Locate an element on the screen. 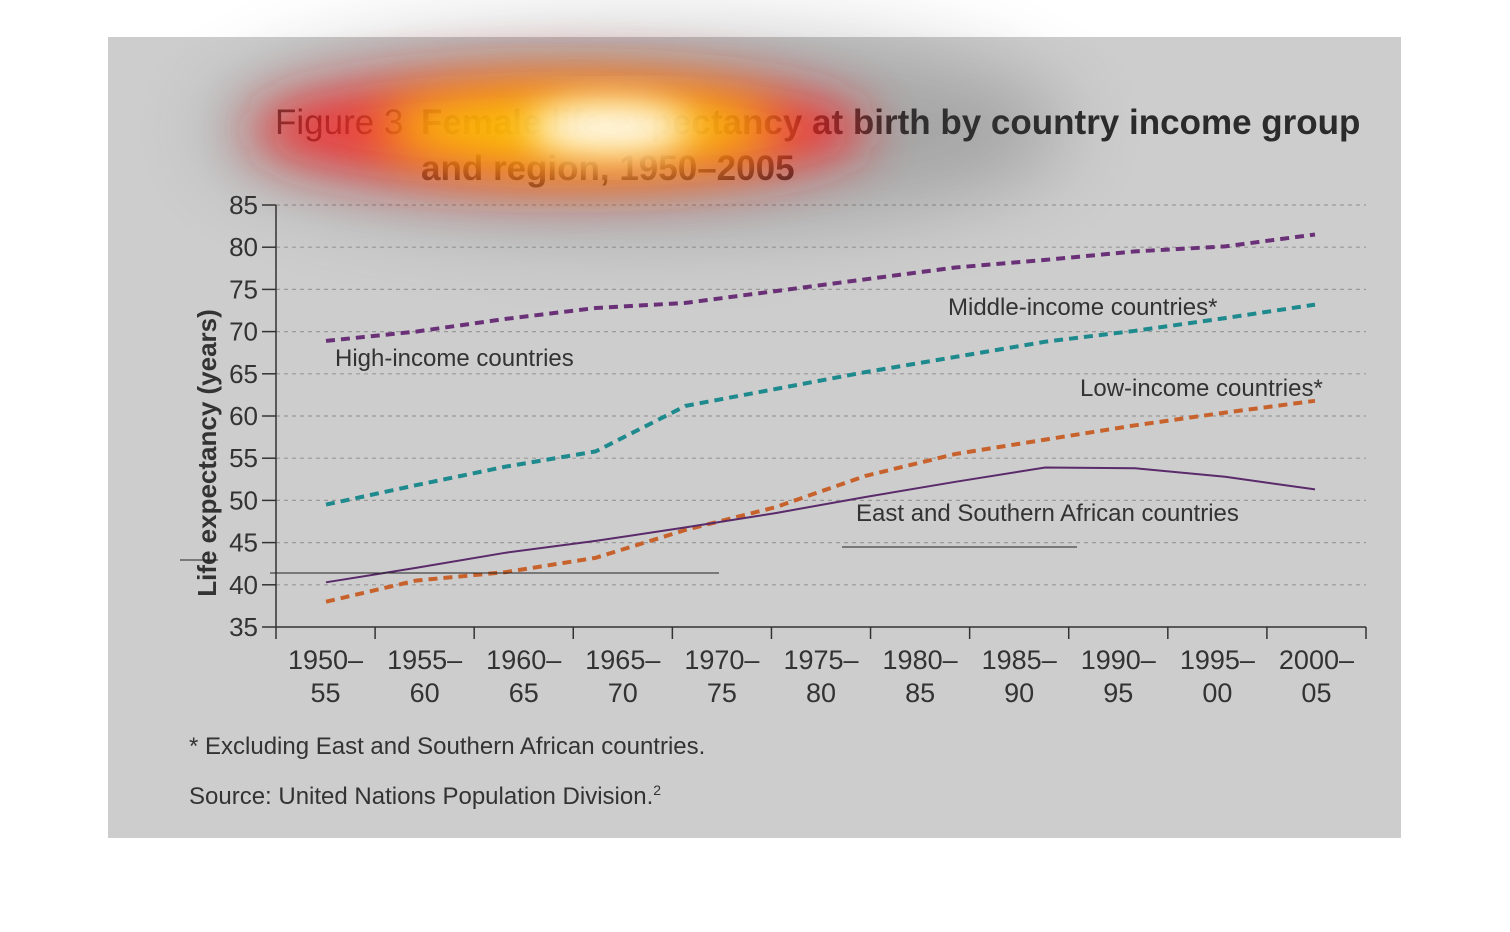 The height and width of the screenshot is (932, 1510). x-tick-label: 1990– is located at coordinates (1118, 660).